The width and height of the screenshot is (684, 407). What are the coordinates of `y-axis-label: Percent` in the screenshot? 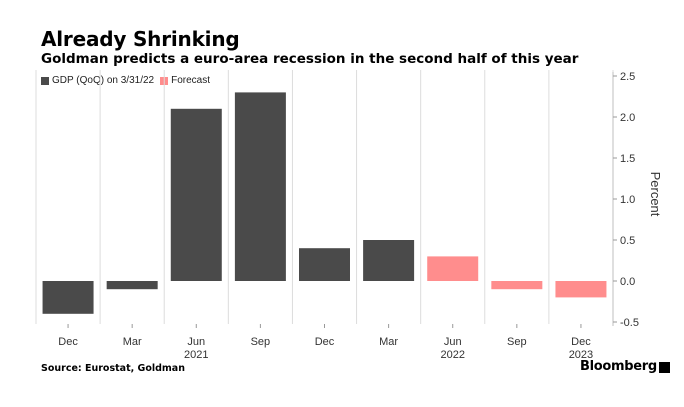 It's located at (655, 194).